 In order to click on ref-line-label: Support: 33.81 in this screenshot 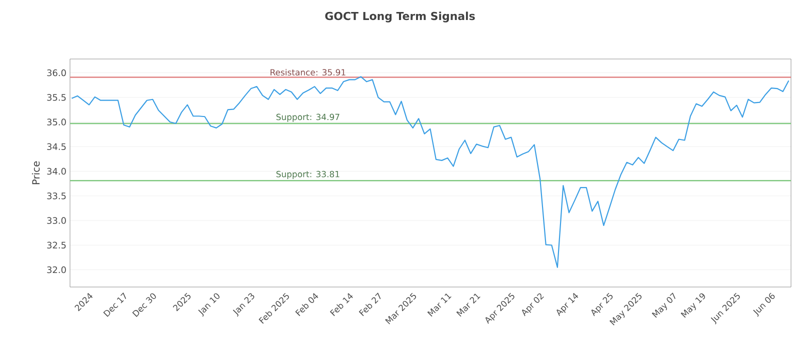, I will do `click(308, 174)`.